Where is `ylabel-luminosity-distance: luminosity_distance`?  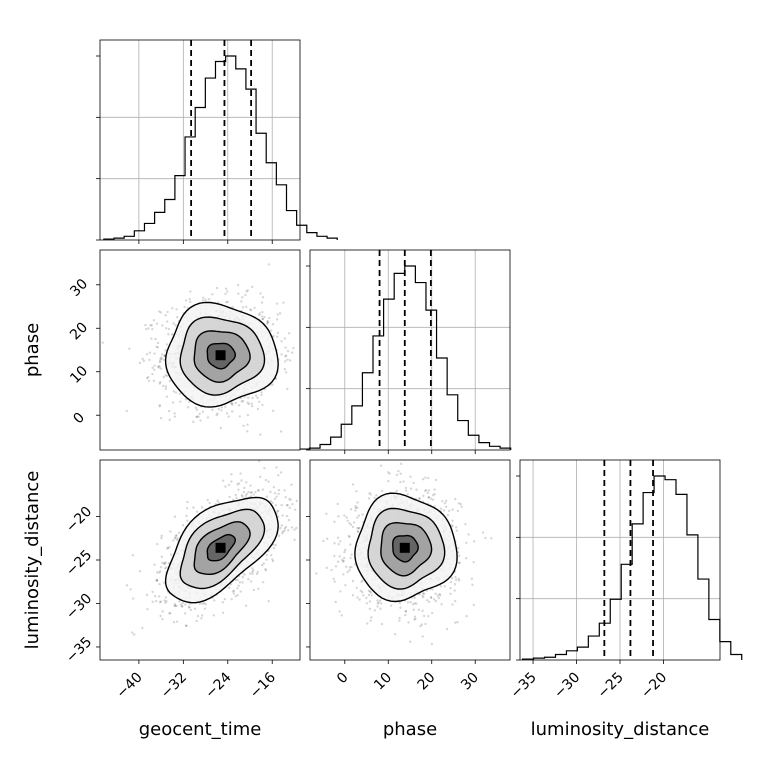
ylabel-luminosity-distance: luminosity_distance is located at coordinates (32, 560).